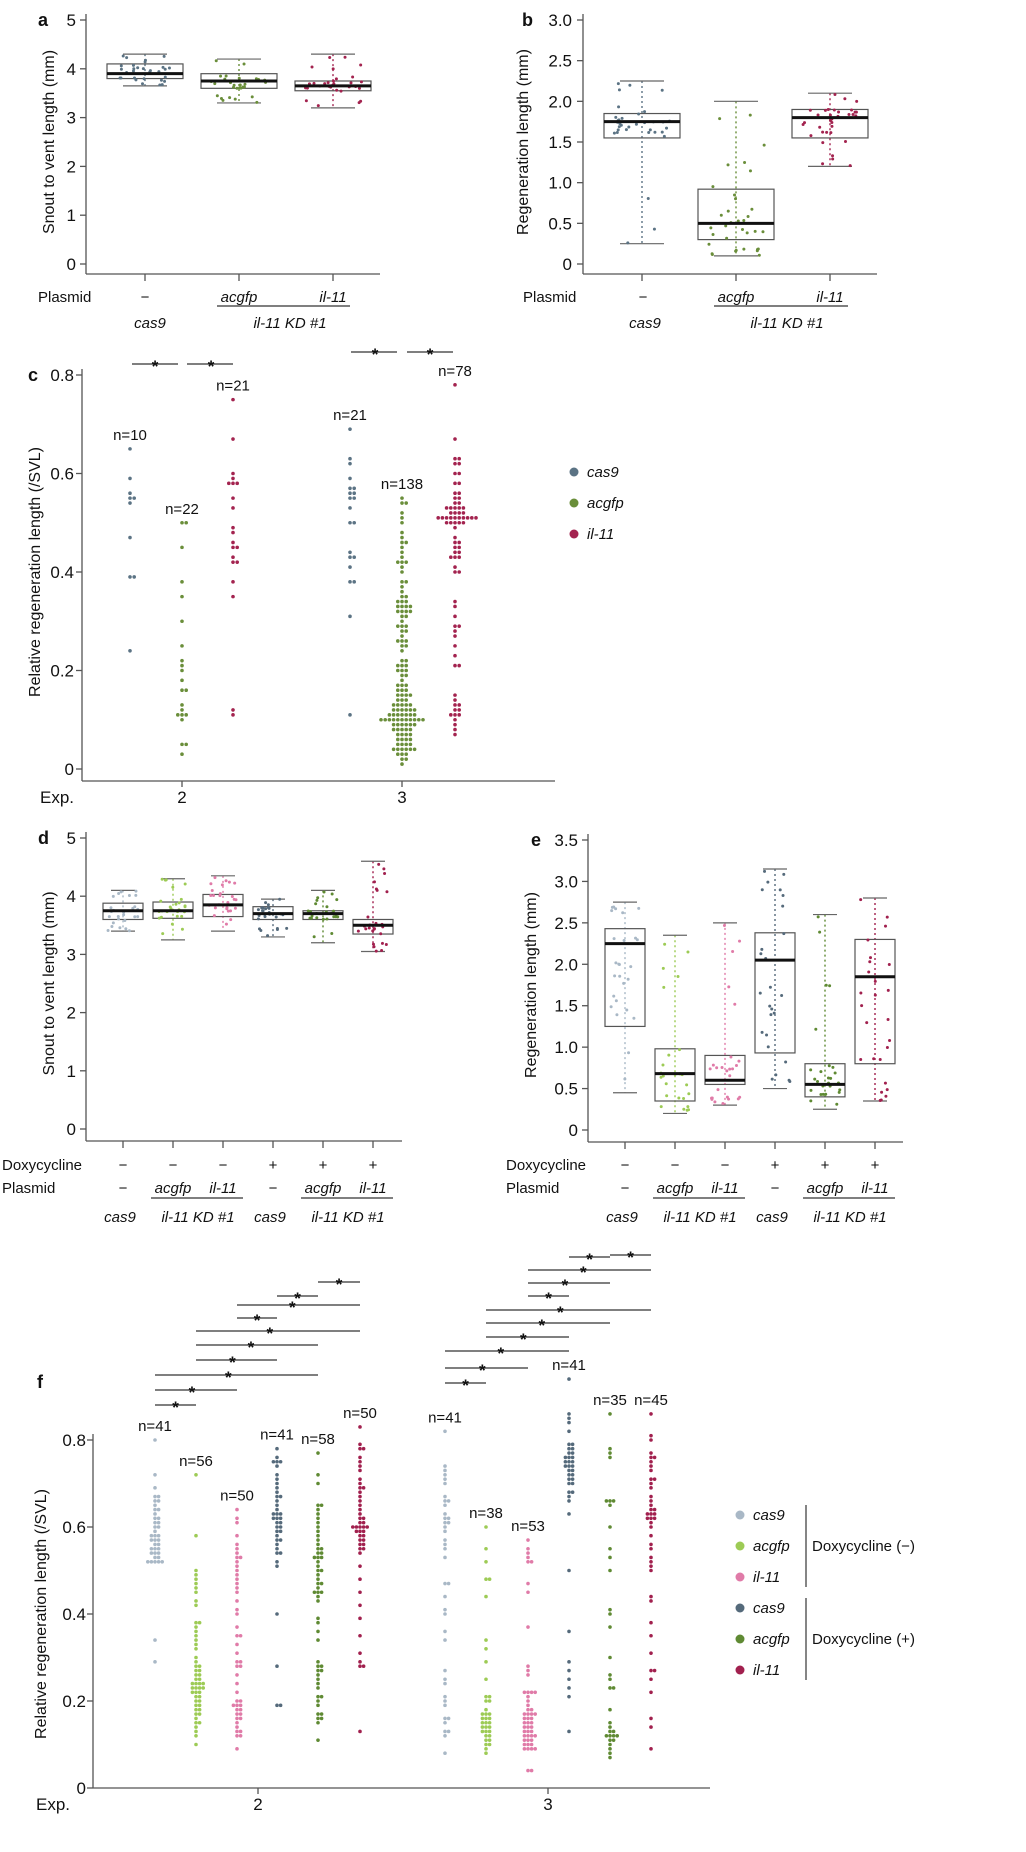 The width and height of the screenshot is (1026, 1852). Describe the element at coordinates (771, 1546) in the screenshot. I see `legend-label: acgfp` at that location.